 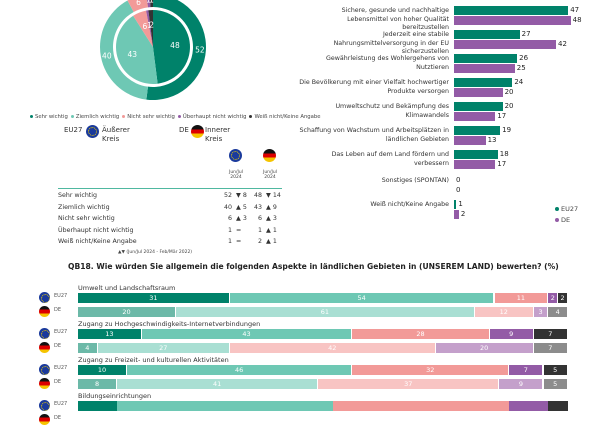 What do you see at coordinates (269, 155) in the screenshot?
I see `table-de-flag-icon` at bounding box center [269, 155].